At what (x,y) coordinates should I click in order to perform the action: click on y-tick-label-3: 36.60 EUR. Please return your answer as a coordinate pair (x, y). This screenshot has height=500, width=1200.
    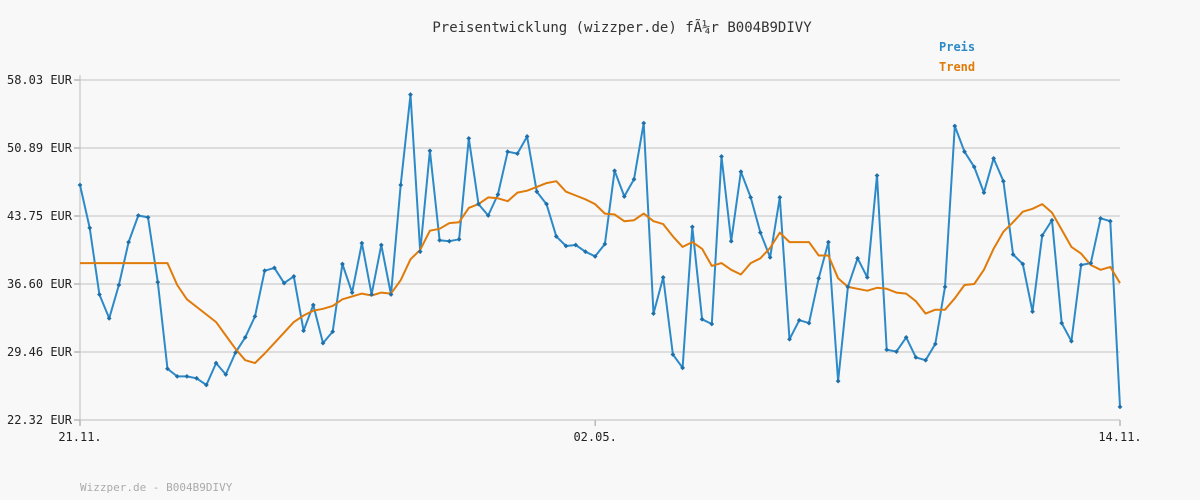
    Looking at the image, I should click on (40, 284).